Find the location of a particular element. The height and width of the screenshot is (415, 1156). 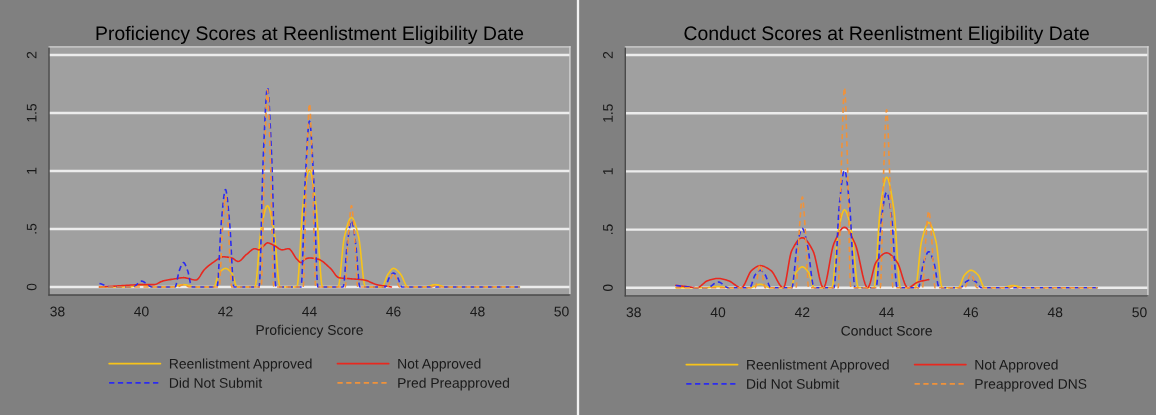

legend-label: Pred Preapproved is located at coordinates (453, 384).